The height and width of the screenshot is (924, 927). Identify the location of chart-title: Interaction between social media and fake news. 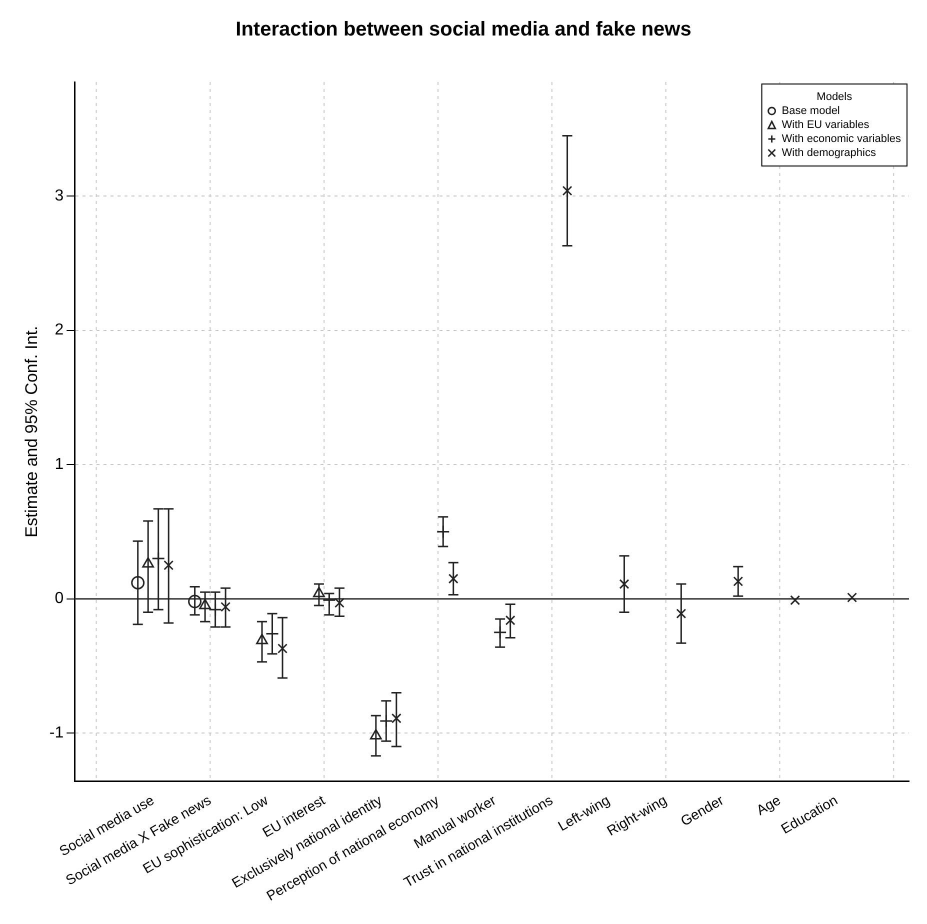
(464, 29).